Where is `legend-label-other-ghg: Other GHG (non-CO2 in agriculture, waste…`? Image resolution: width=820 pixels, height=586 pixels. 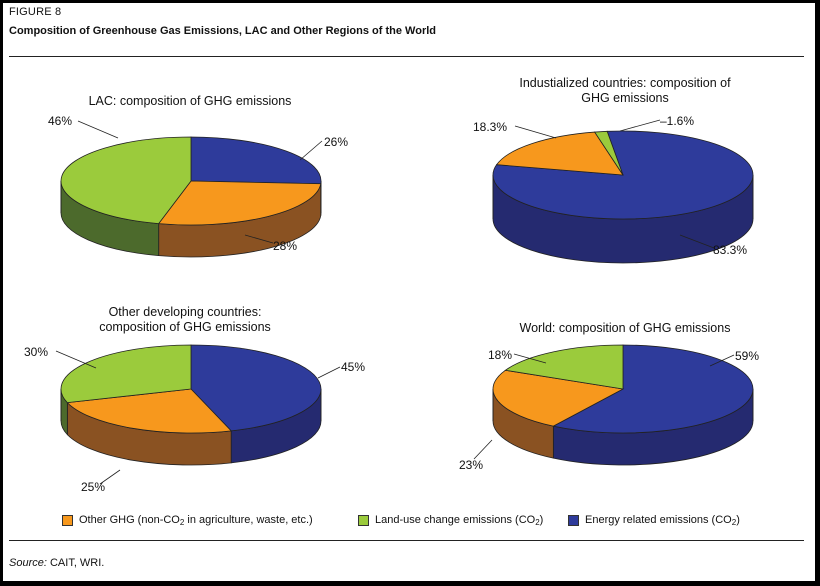
legend-label-other-ghg: Other GHG (non-CO2 in agriculture, waste… is located at coordinates (196, 520).